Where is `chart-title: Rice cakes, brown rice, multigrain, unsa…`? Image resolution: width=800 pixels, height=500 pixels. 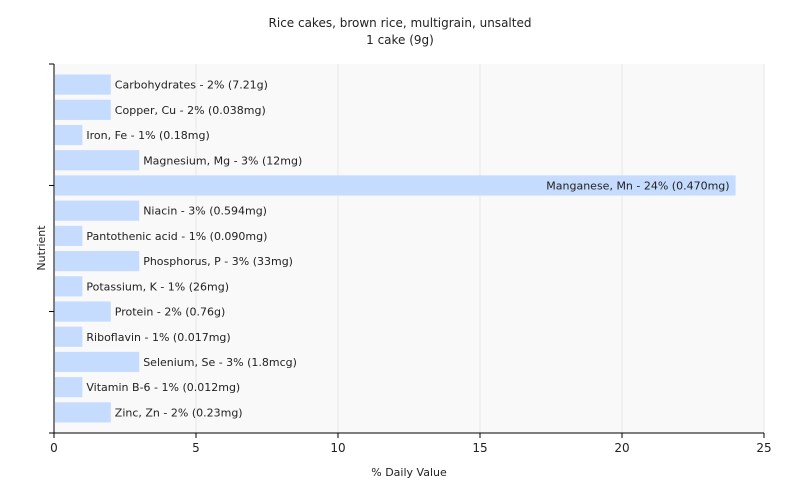 chart-title: Rice cakes, brown rice, multigrain, unsa… is located at coordinates (400, 23).